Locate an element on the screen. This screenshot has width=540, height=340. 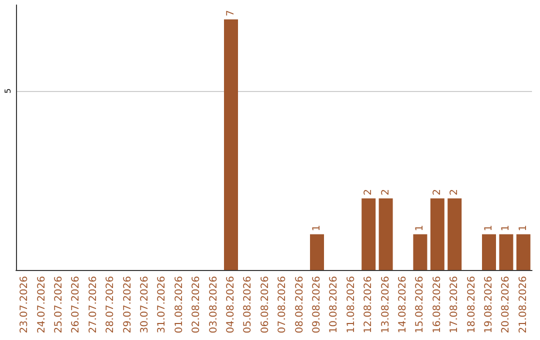
x-tick-label: 31.07.2026 is located at coordinates (162, 305).